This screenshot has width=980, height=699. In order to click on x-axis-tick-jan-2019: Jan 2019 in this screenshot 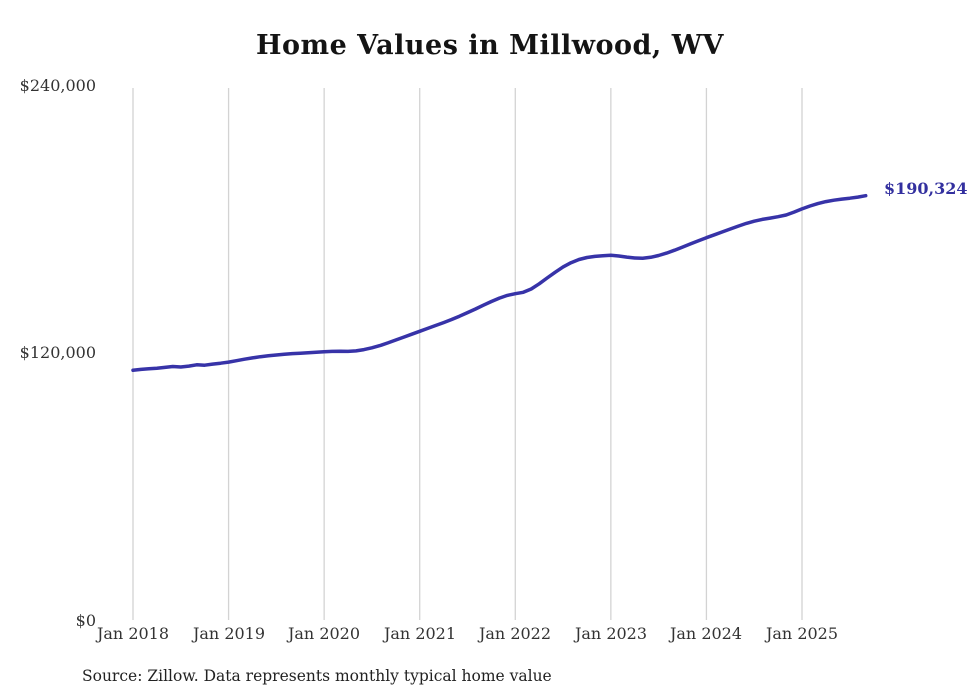, I will do `click(229, 633)`.